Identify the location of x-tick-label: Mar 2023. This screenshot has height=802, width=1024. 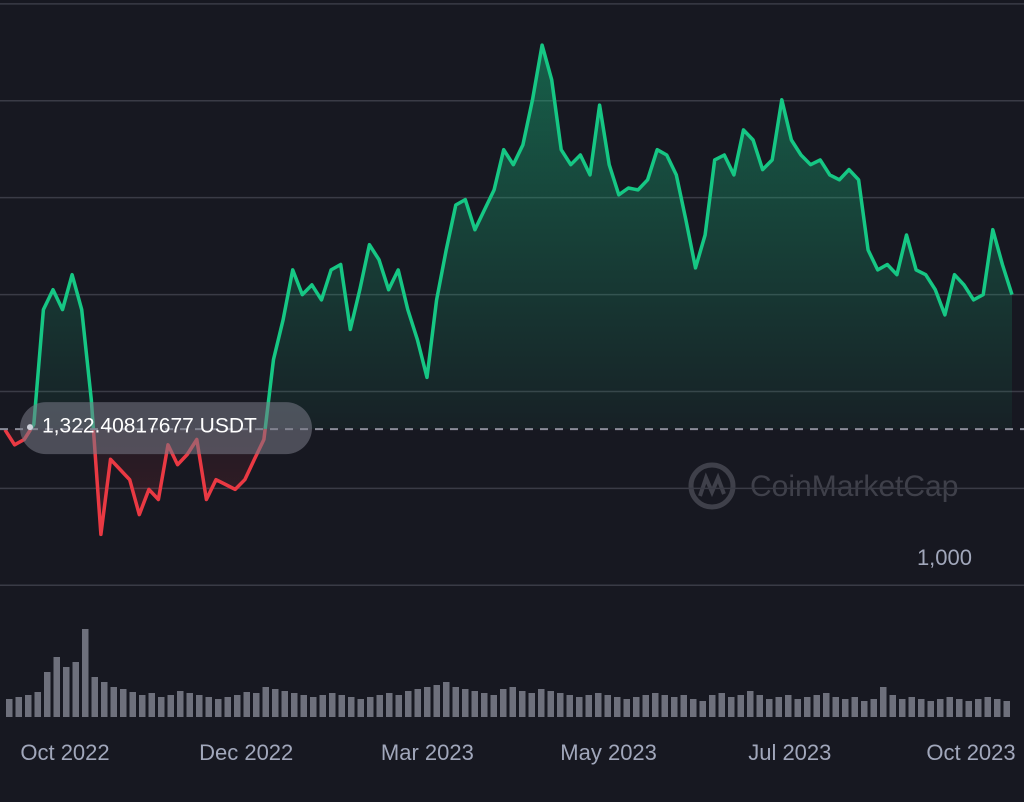
(427, 752).